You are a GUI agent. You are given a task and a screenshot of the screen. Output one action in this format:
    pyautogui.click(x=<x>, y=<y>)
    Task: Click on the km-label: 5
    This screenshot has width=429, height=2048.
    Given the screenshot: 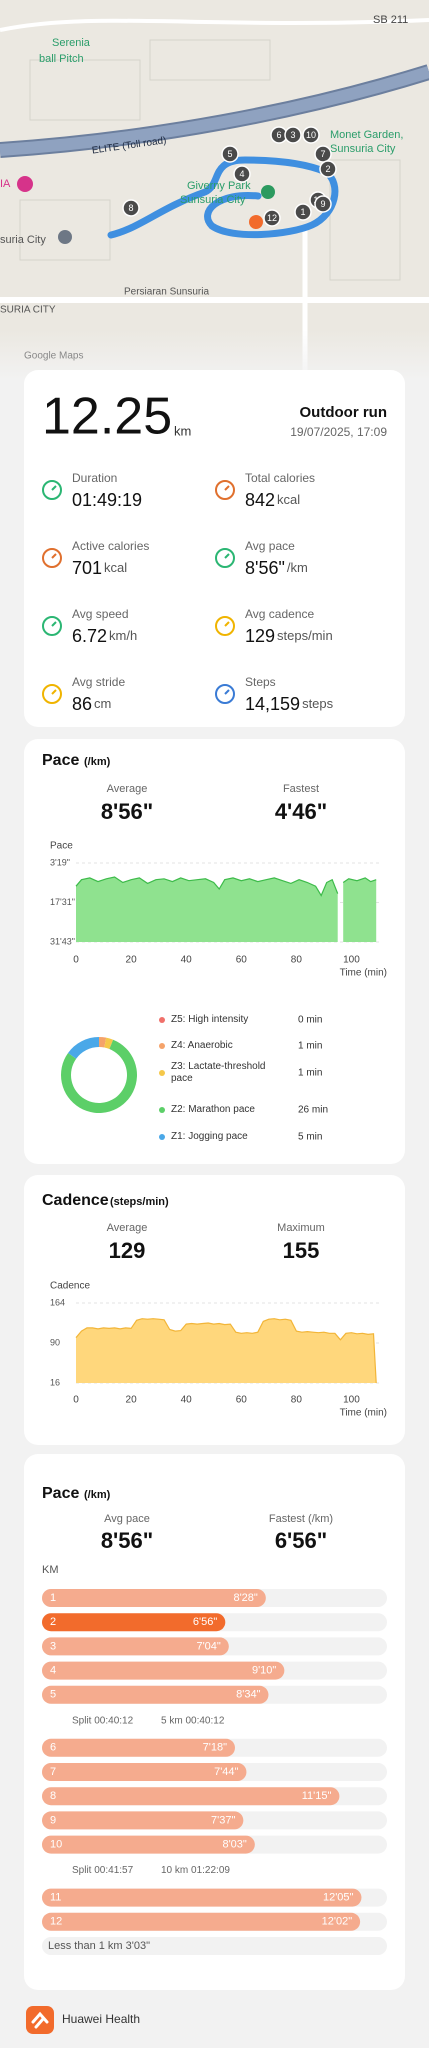 What is the action you would take?
    pyautogui.click(x=53, y=1695)
    